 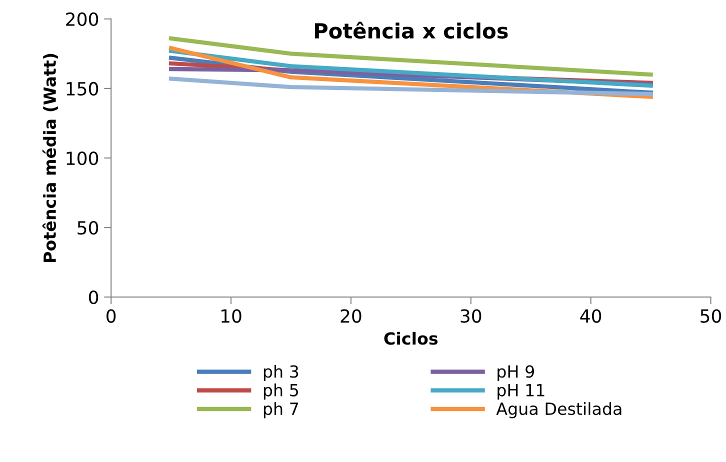 I want to click on y-tick-label: 200, so click(x=82, y=19).